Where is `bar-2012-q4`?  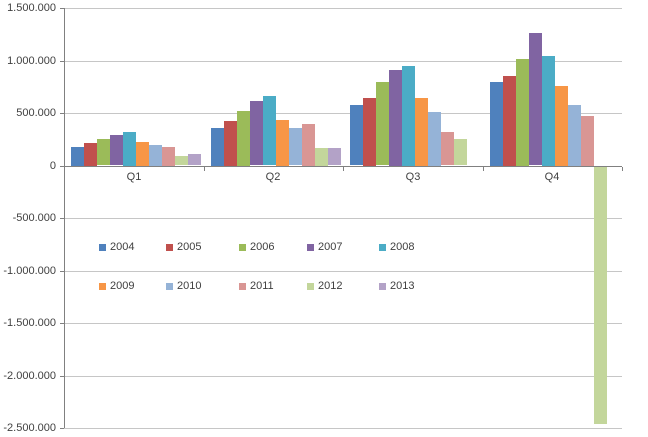 bar-2012-q4 is located at coordinates (600, 295).